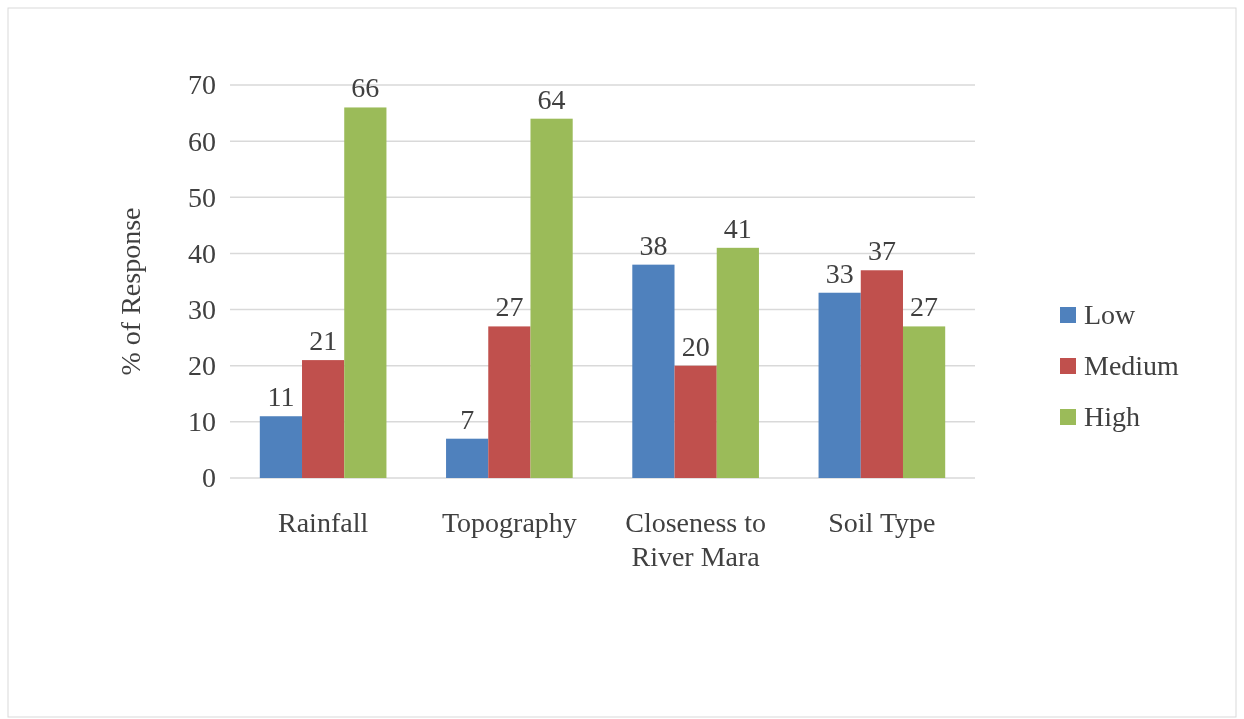 The width and height of the screenshot is (1244, 719). Describe the element at coordinates (695, 346) in the screenshot. I see `data-label: 20` at that location.